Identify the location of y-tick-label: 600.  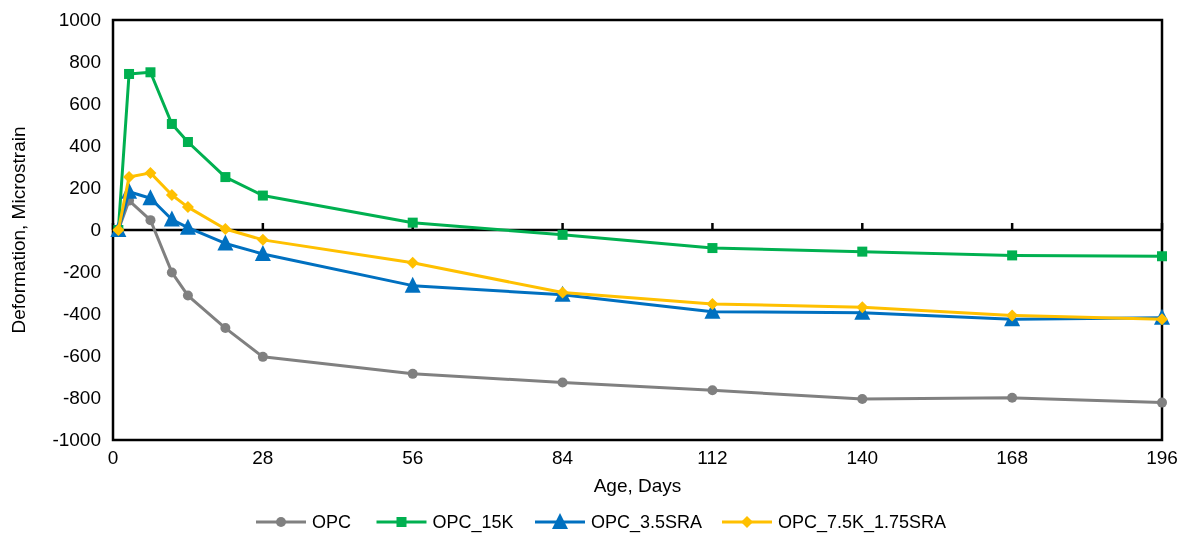
(85, 103).